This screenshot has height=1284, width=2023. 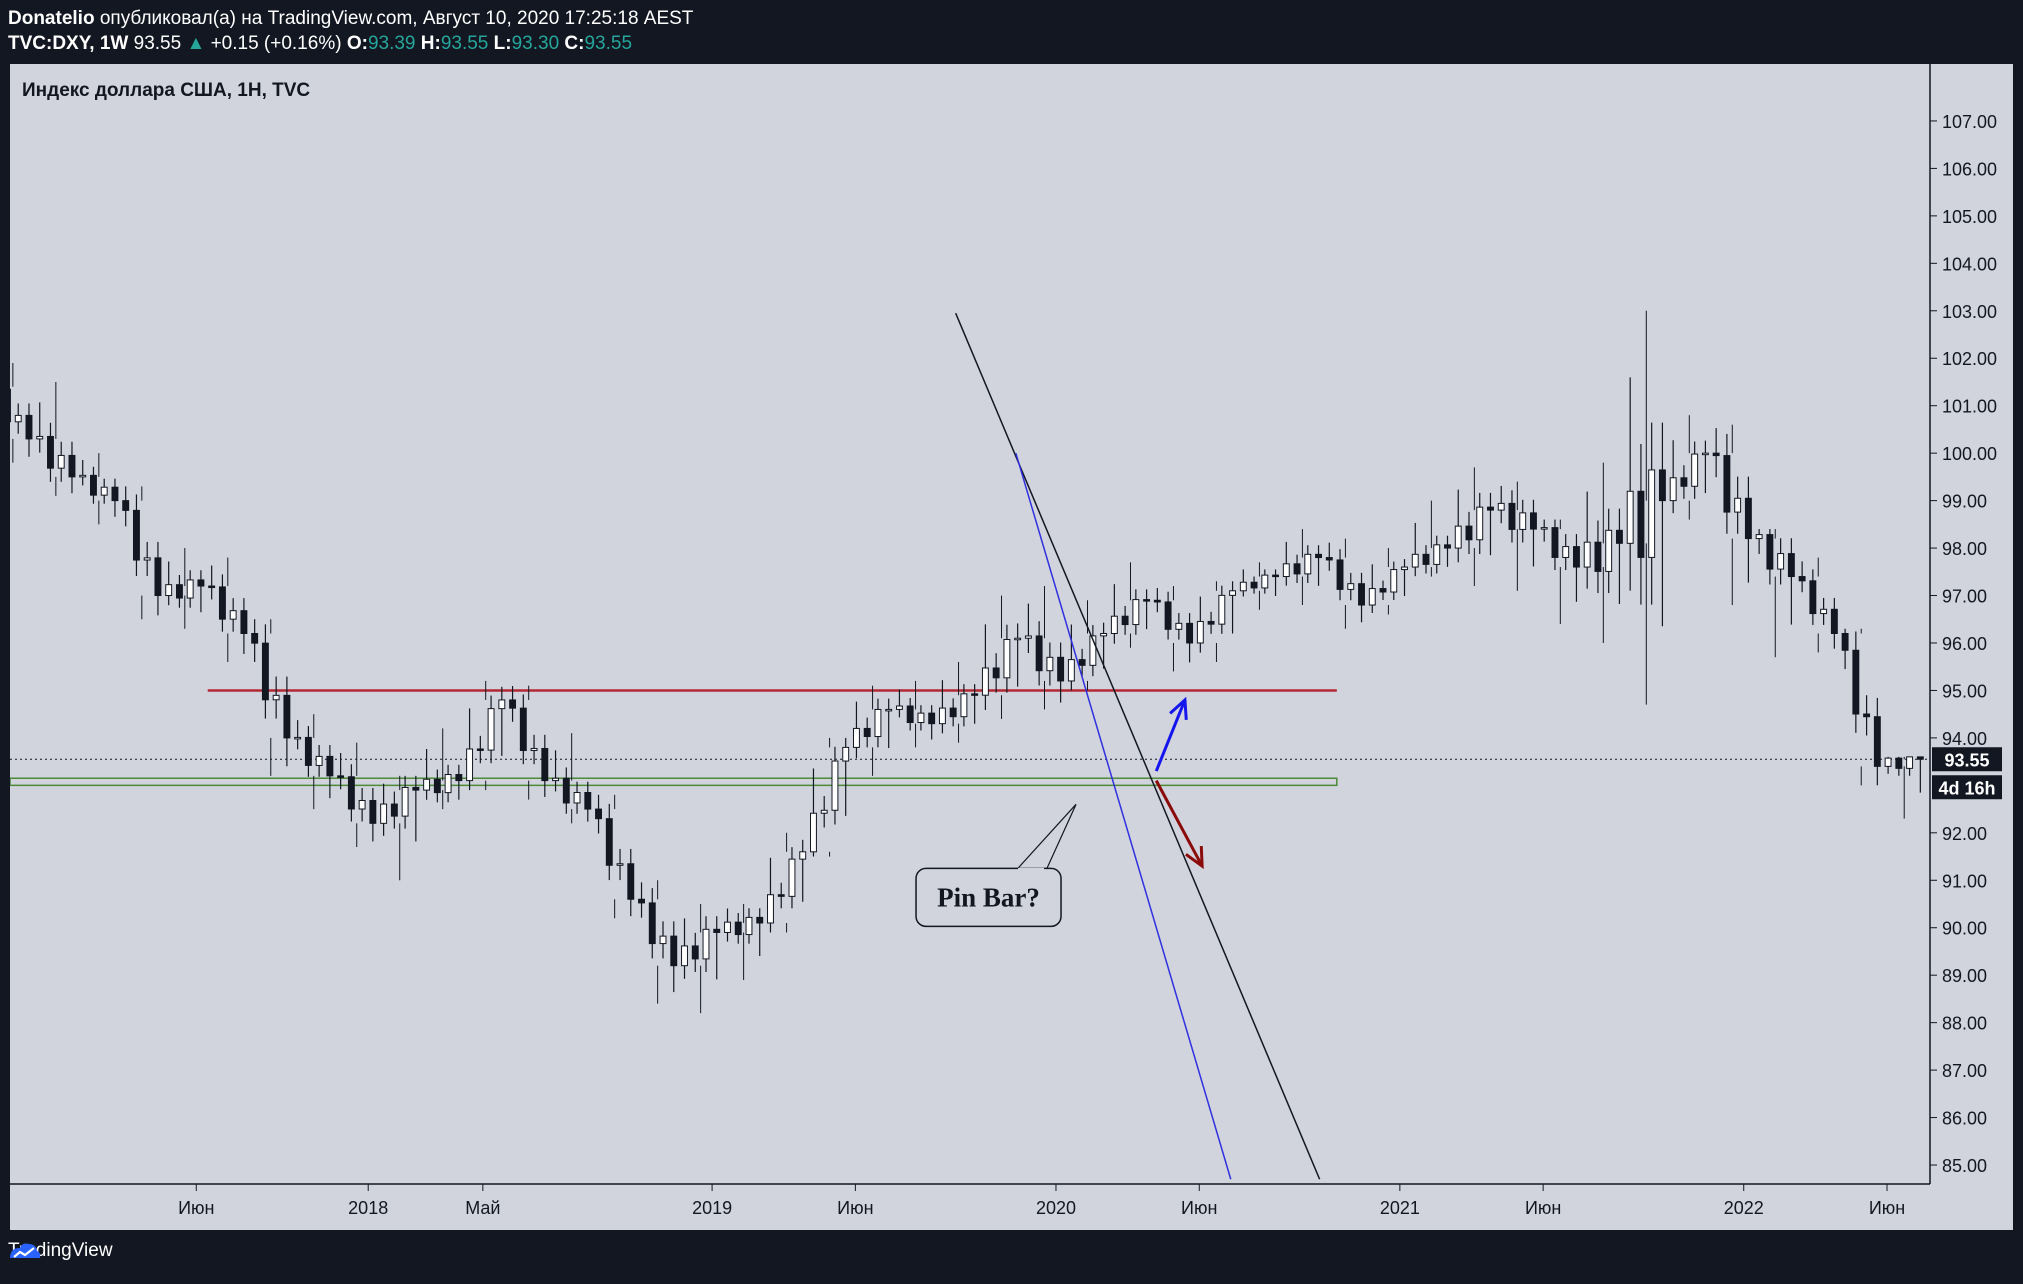 What do you see at coordinates (1969, 454) in the screenshot?
I see `y-tick-label: 100.00` at bounding box center [1969, 454].